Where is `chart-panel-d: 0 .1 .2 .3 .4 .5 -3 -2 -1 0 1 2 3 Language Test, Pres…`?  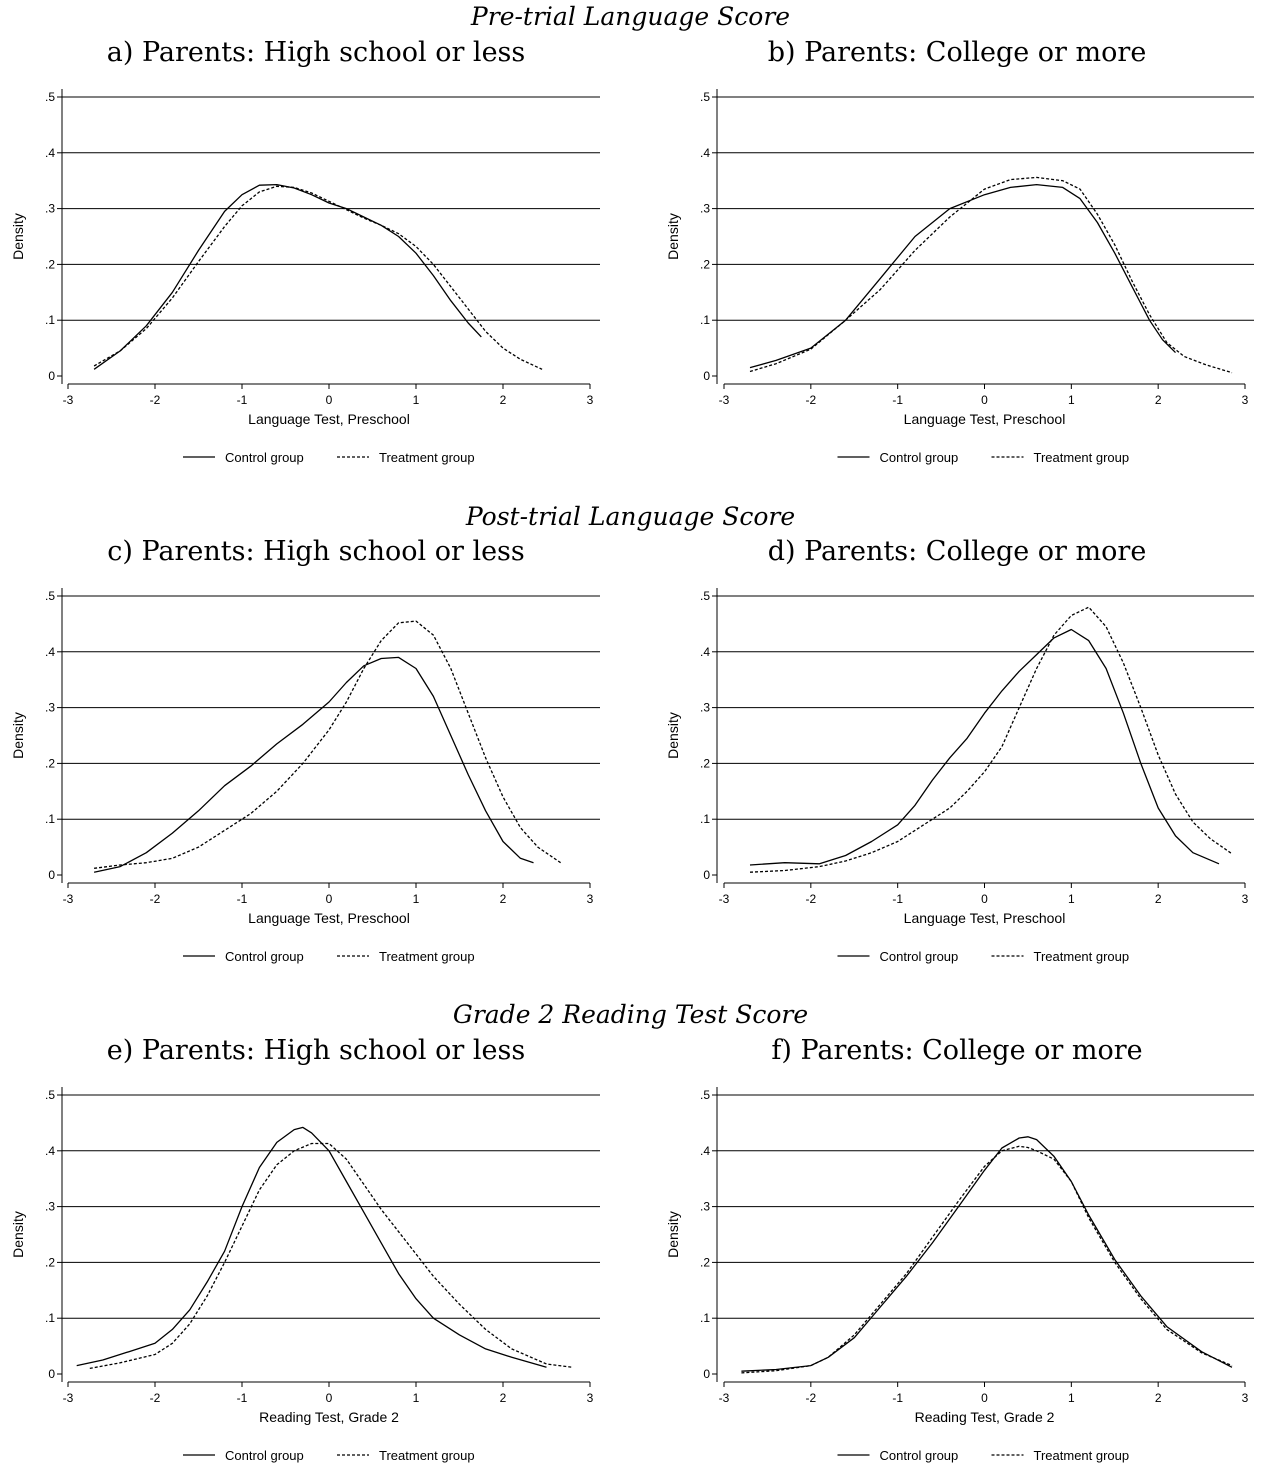 chart-panel-d: 0 .1 .2 .3 .4 .5 -3 -2 -1 0 1 2 3 Language Test, Pres… is located at coordinates (959, 776).